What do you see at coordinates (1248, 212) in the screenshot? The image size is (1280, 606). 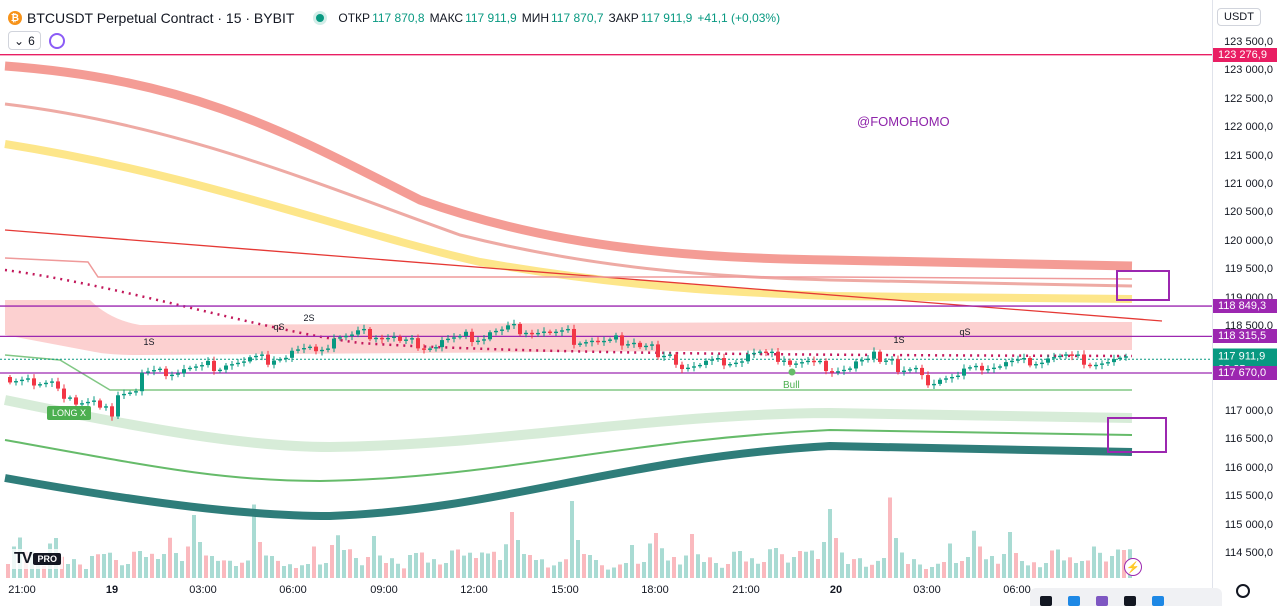 I see `price-tick-label: 120 500,0` at bounding box center [1248, 212].